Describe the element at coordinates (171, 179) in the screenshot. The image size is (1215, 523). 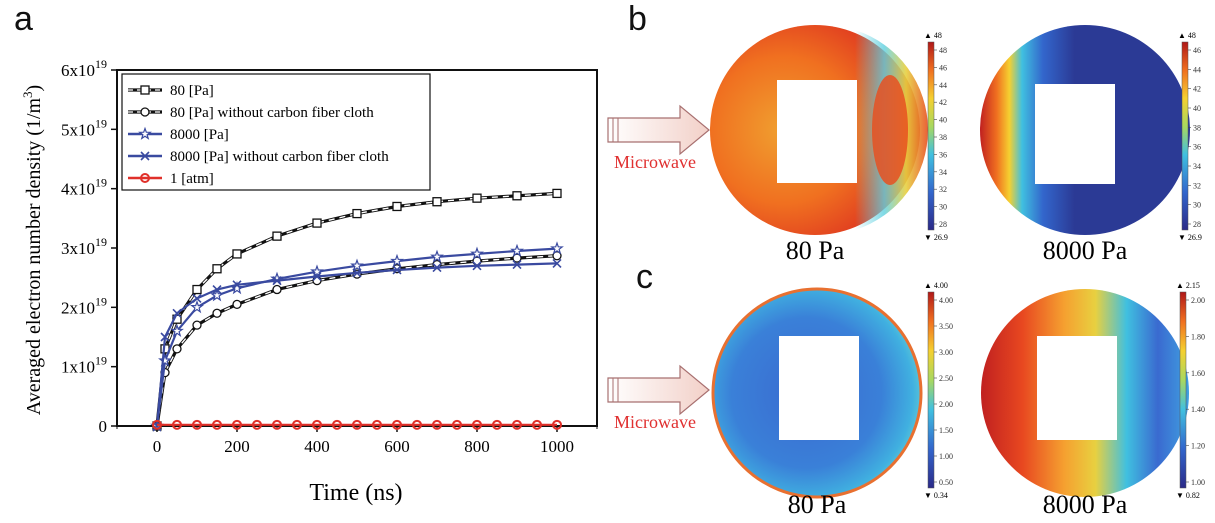
I see `legend-item-4: 1 [atm]` at that location.